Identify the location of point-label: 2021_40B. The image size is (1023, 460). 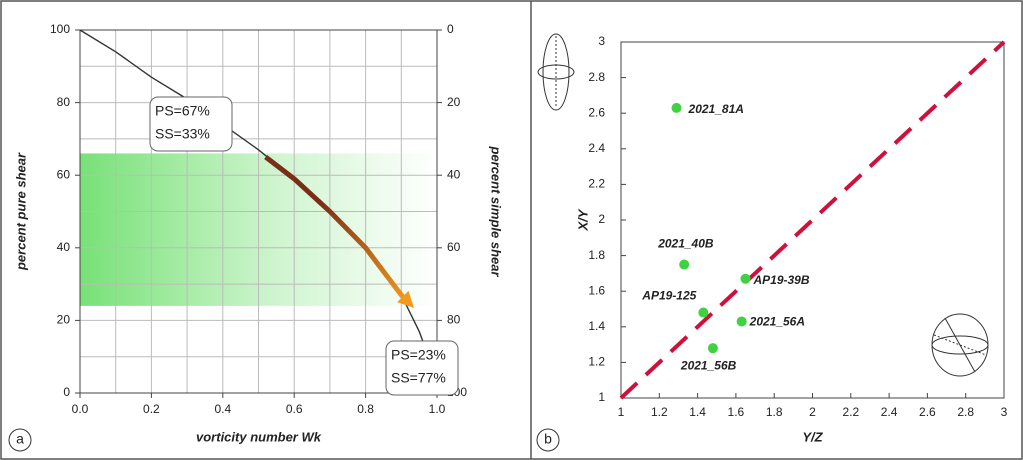
(685, 244).